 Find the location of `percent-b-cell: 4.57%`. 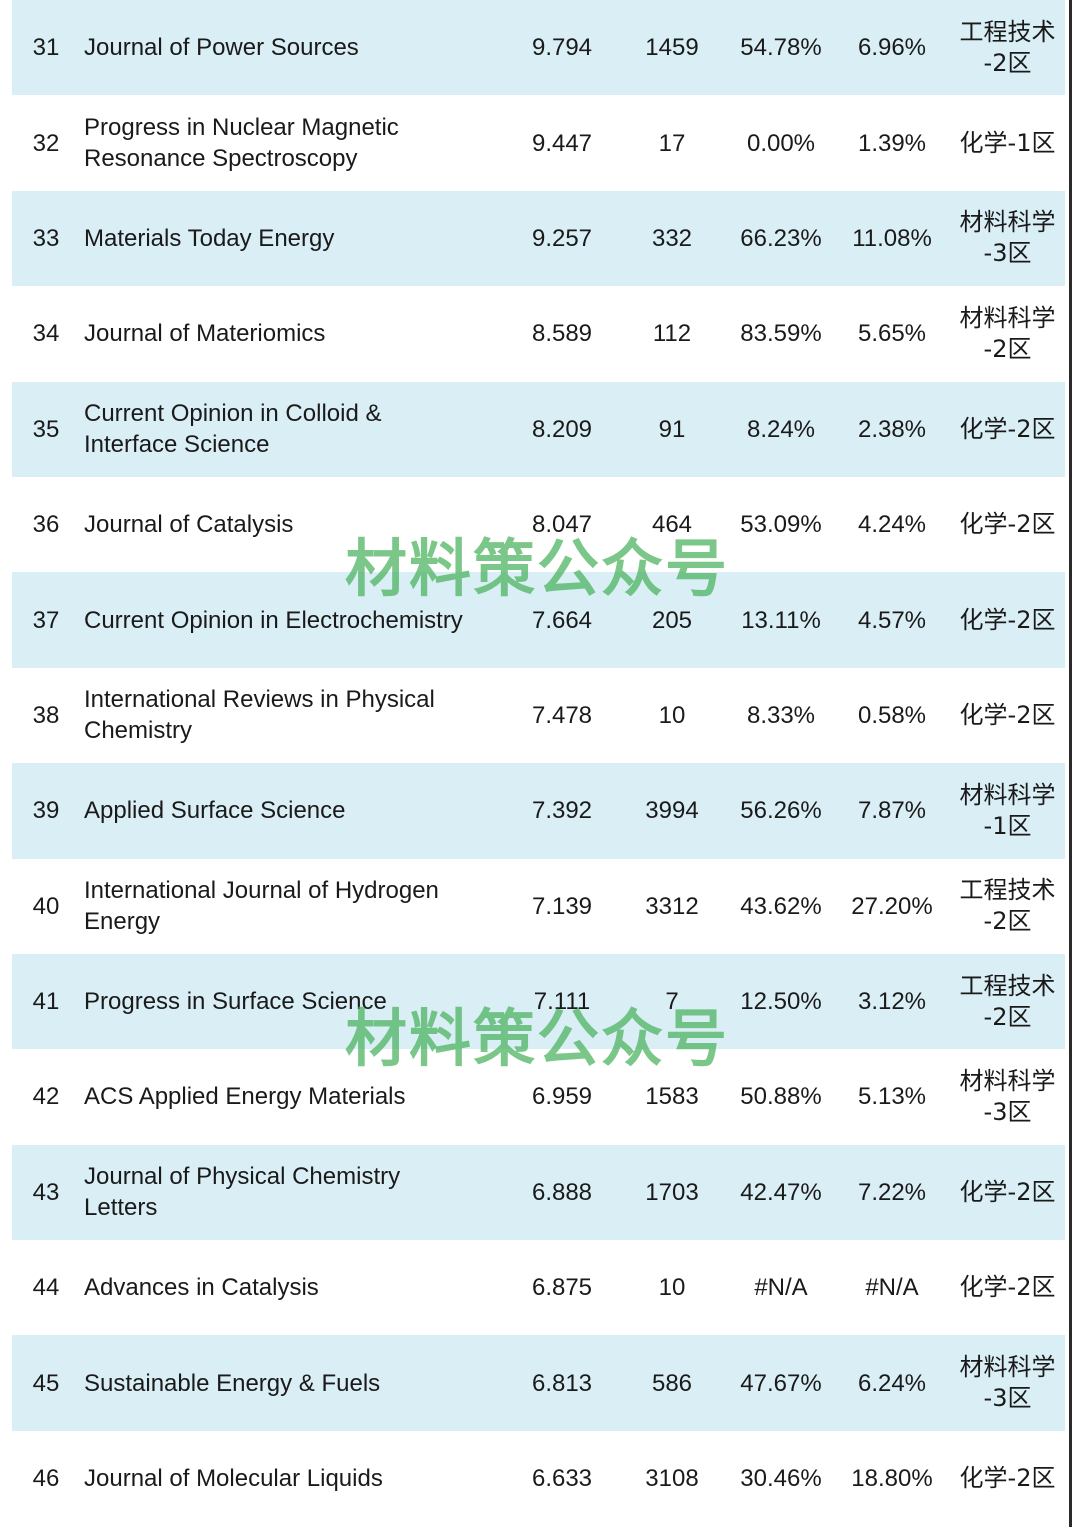

percent-b-cell: 4.57% is located at coordinates (892, 620).